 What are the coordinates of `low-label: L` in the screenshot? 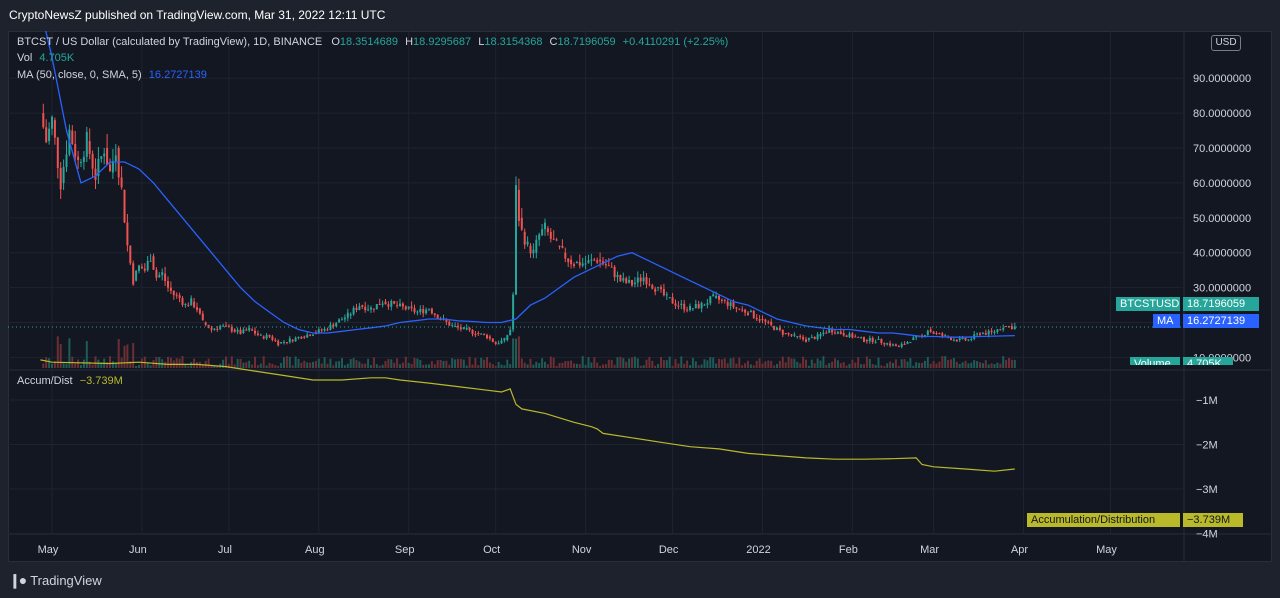 It's located at (481, 42).